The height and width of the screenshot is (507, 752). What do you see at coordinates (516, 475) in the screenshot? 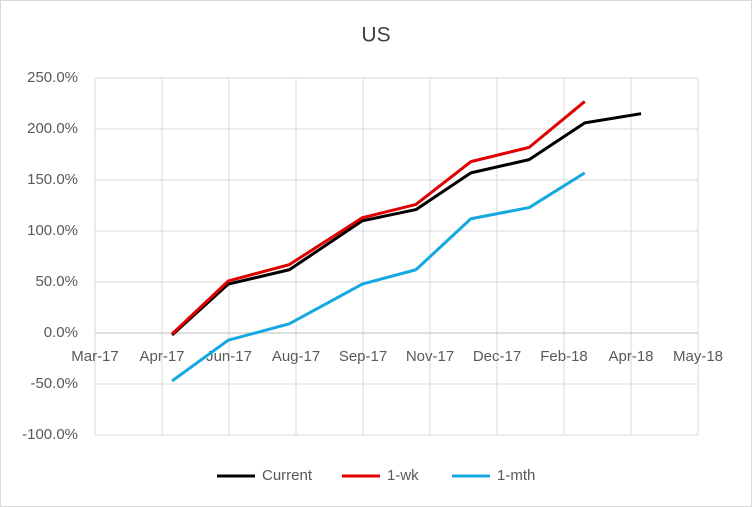
I see `legend-label: 1-mth` at bounding box center [516, 475].